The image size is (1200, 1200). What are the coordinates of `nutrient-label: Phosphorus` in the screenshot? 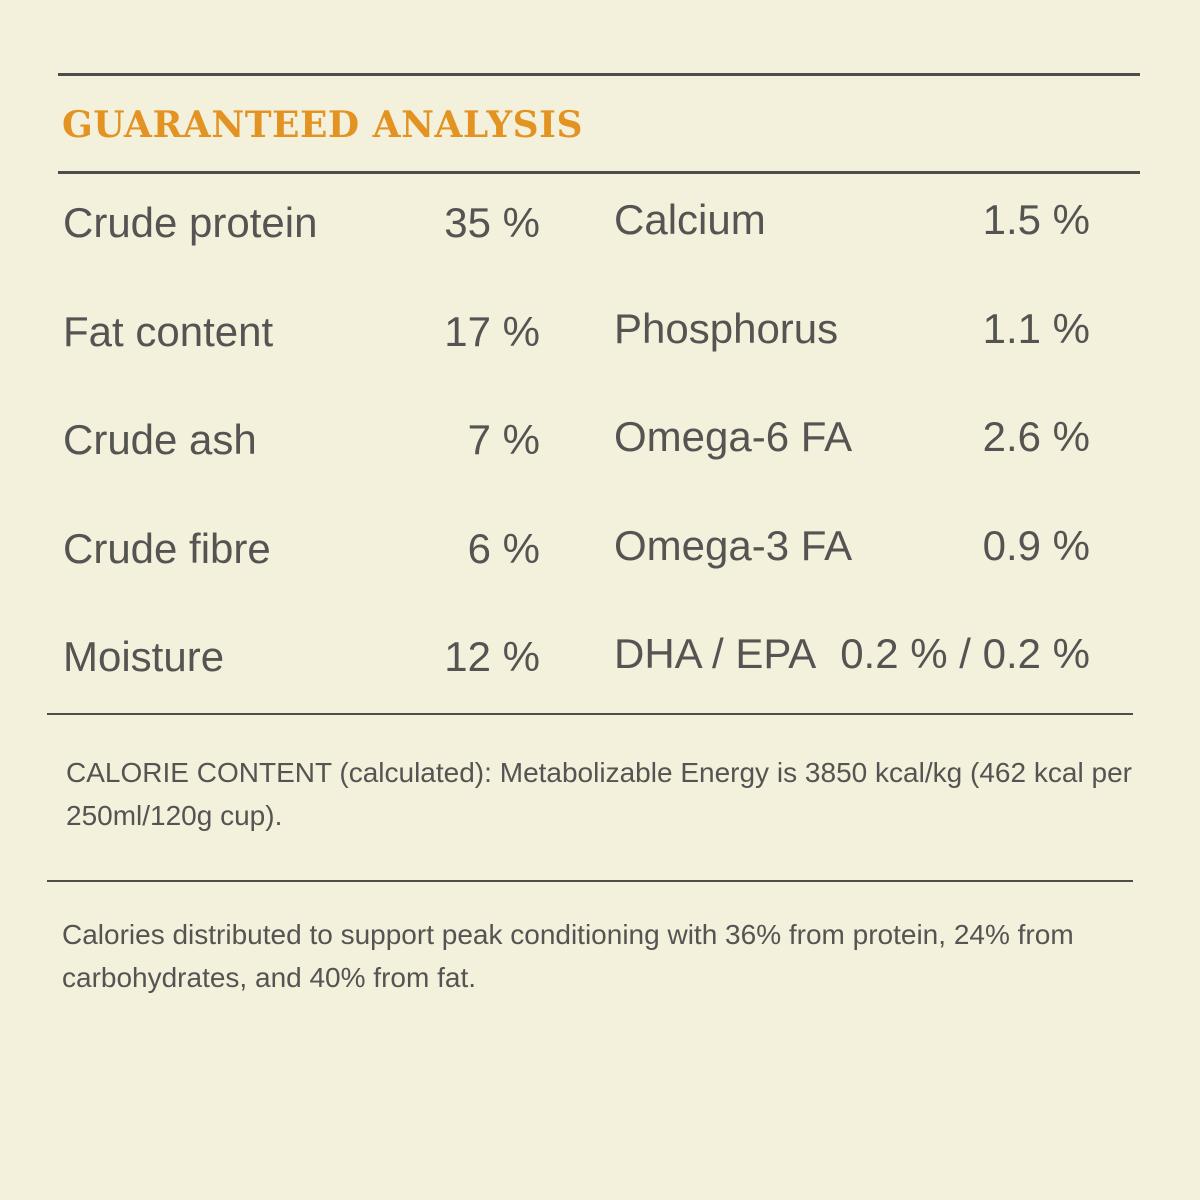 It's located at (726, 328).